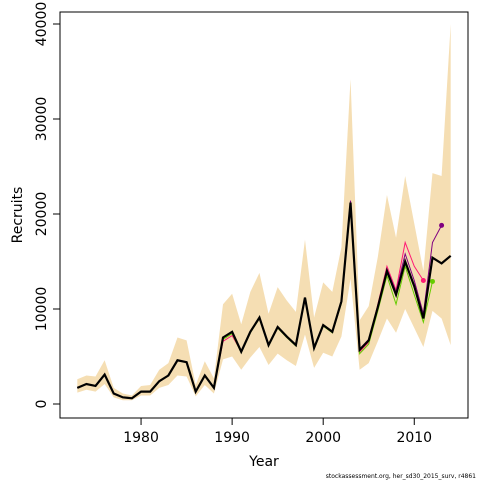  What do you see at coordinates (42, 309) in the screenshot?
I see `y-tick-label: 10000` at bounding box center [42, 309].